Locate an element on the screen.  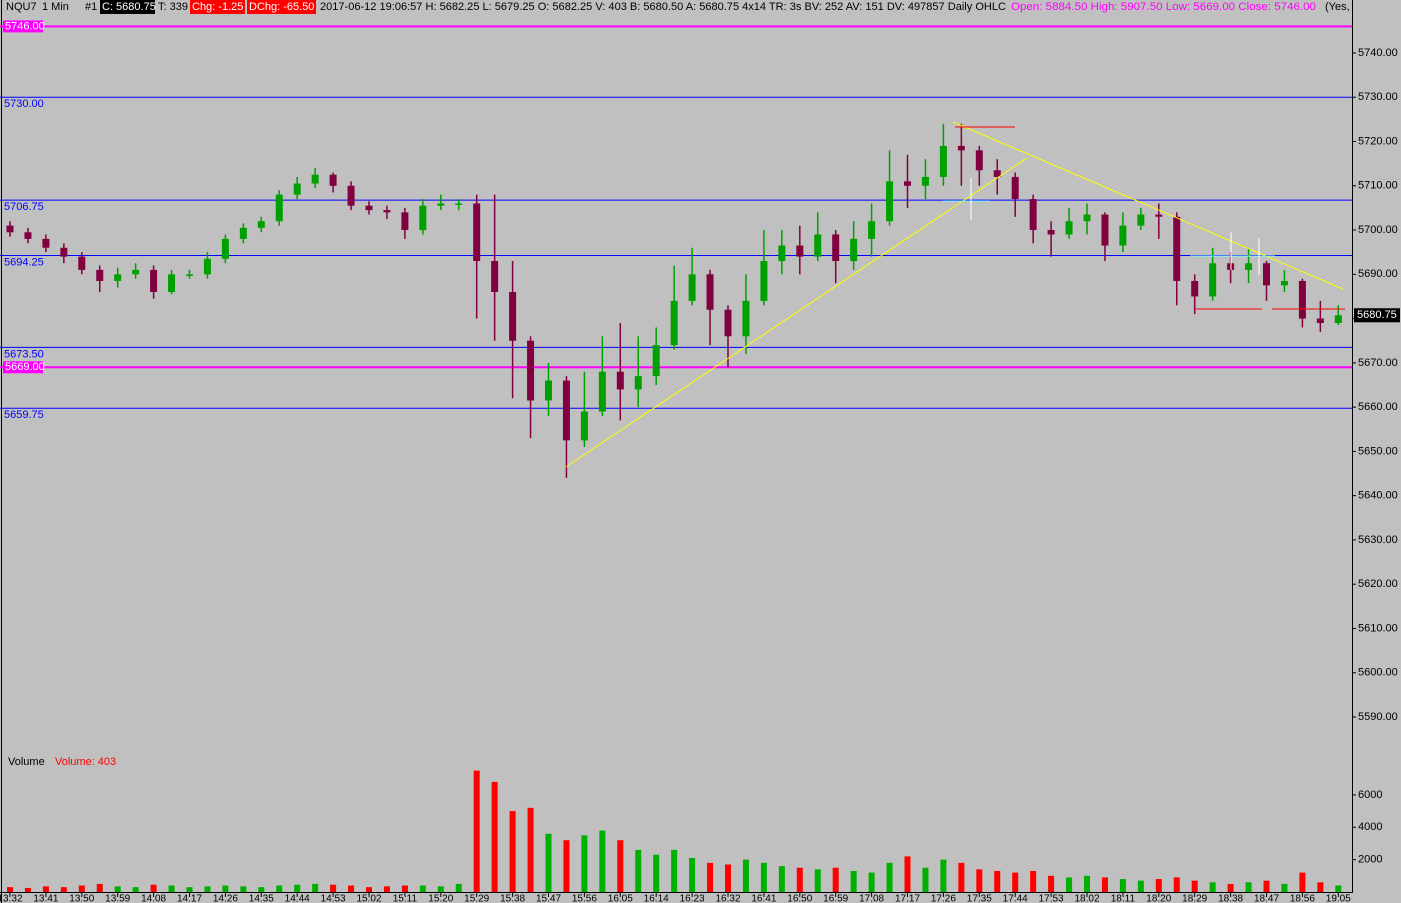
y-tick-label: 5610.00 is located at coordinates (1378, 628).